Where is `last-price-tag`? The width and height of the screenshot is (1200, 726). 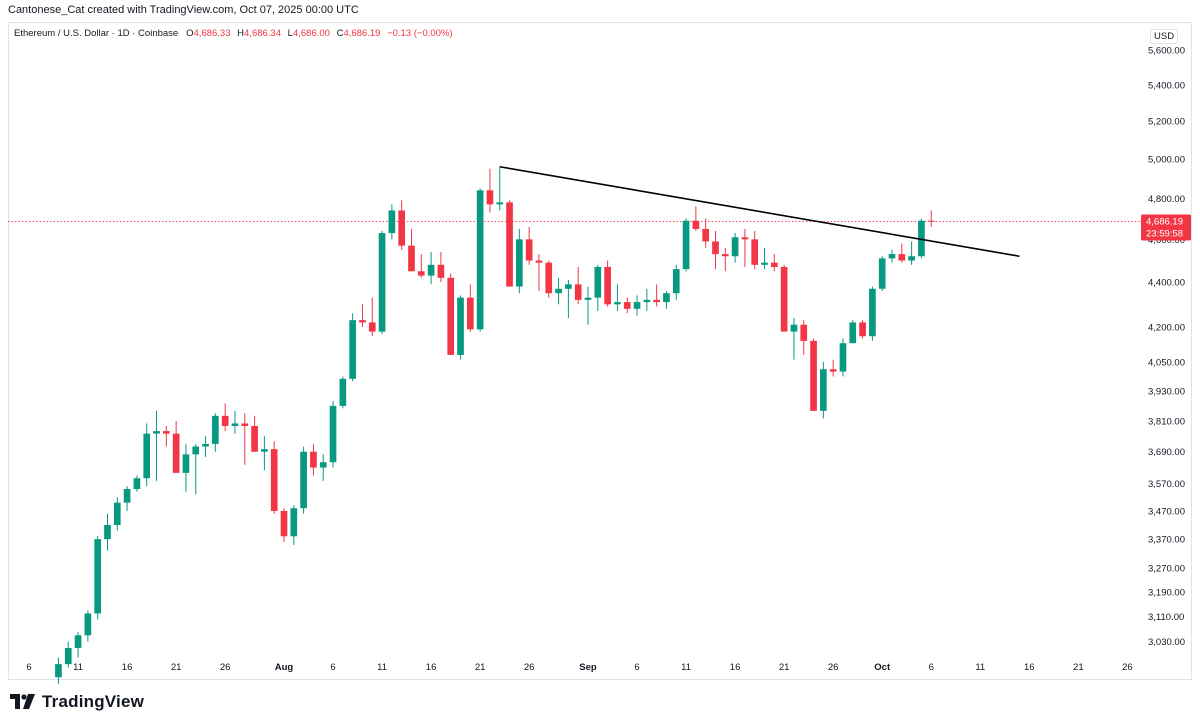 last-price-tag is located at coordinates (1166, 227).